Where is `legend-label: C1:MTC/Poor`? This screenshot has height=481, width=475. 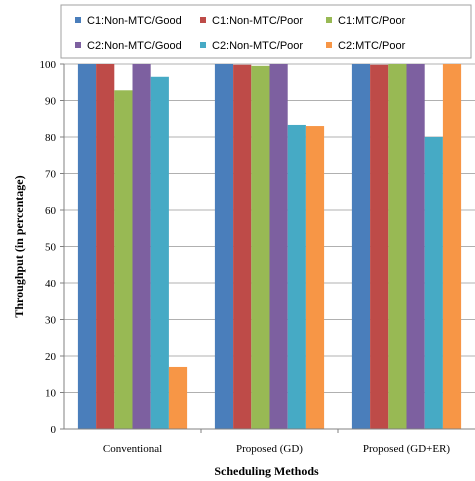
legend-label: C1:MTC/Poor is located at coordinates (372, 21).